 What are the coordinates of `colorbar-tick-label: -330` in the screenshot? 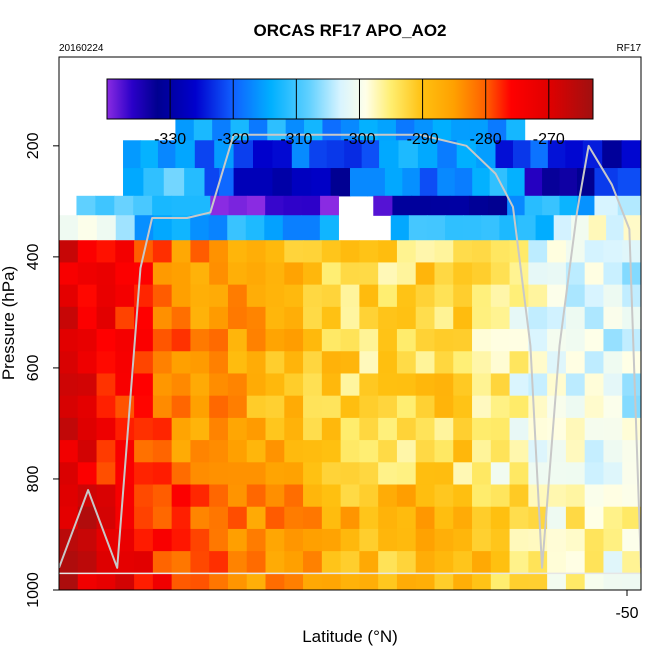 It's located at (170, 139).